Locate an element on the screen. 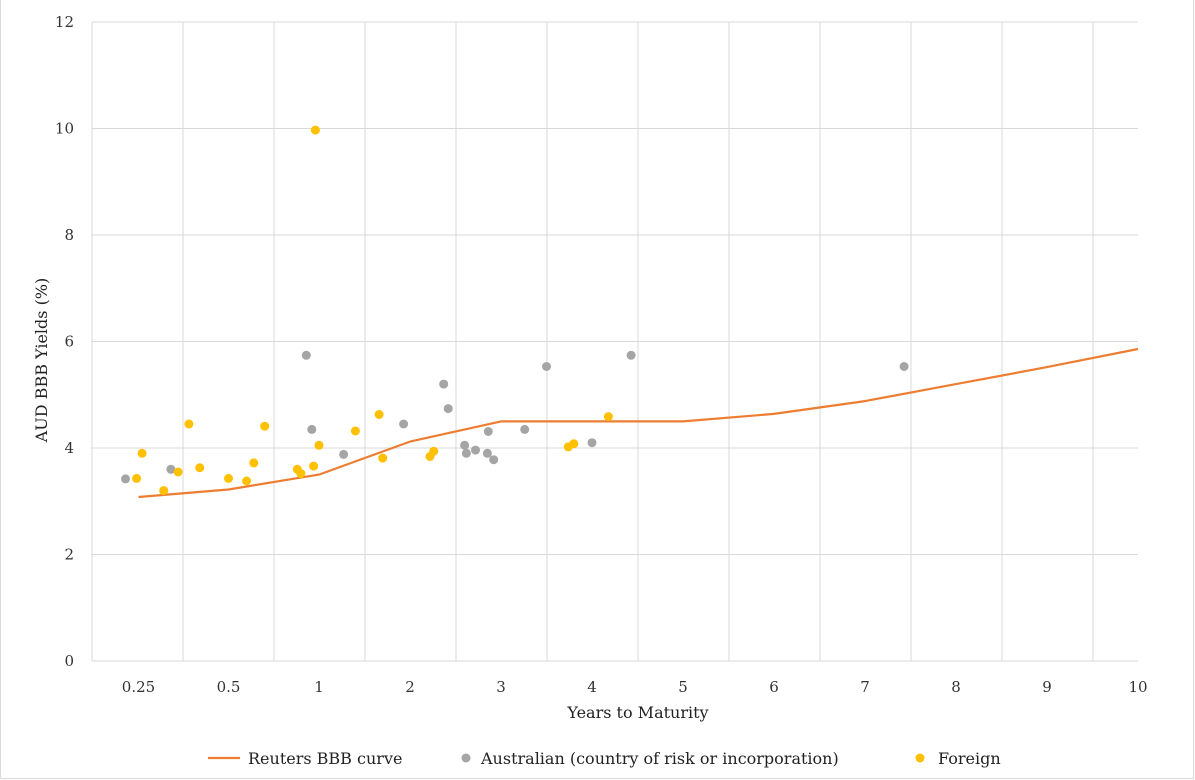 This screenshot has width=1195, height=780. y-axis-title: AUD BBB Yields (%) is located at coordinates (41, 361).